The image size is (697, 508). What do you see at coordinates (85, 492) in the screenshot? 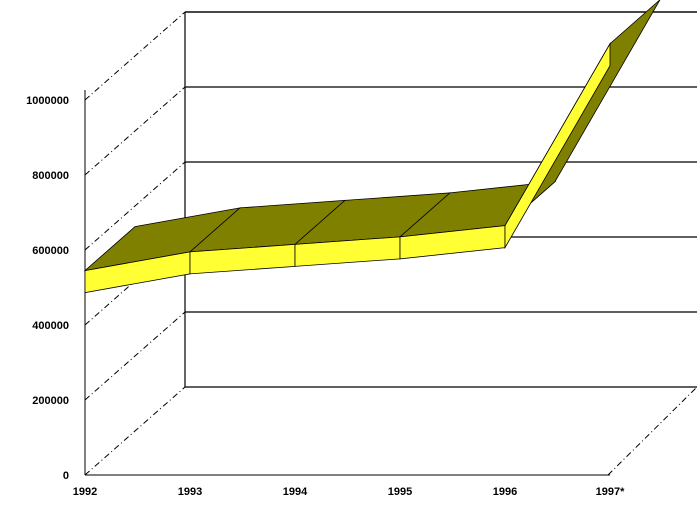
I see `x-tick-label: 1992` at bounding box center [85, 492].